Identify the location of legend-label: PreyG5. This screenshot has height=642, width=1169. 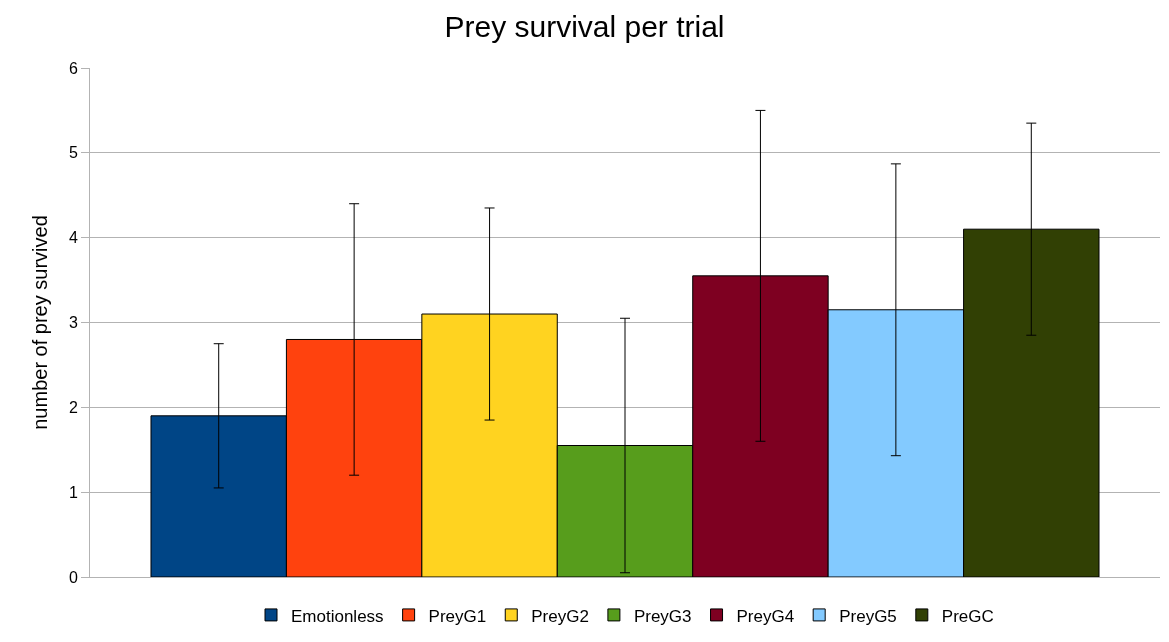
(868, 616).